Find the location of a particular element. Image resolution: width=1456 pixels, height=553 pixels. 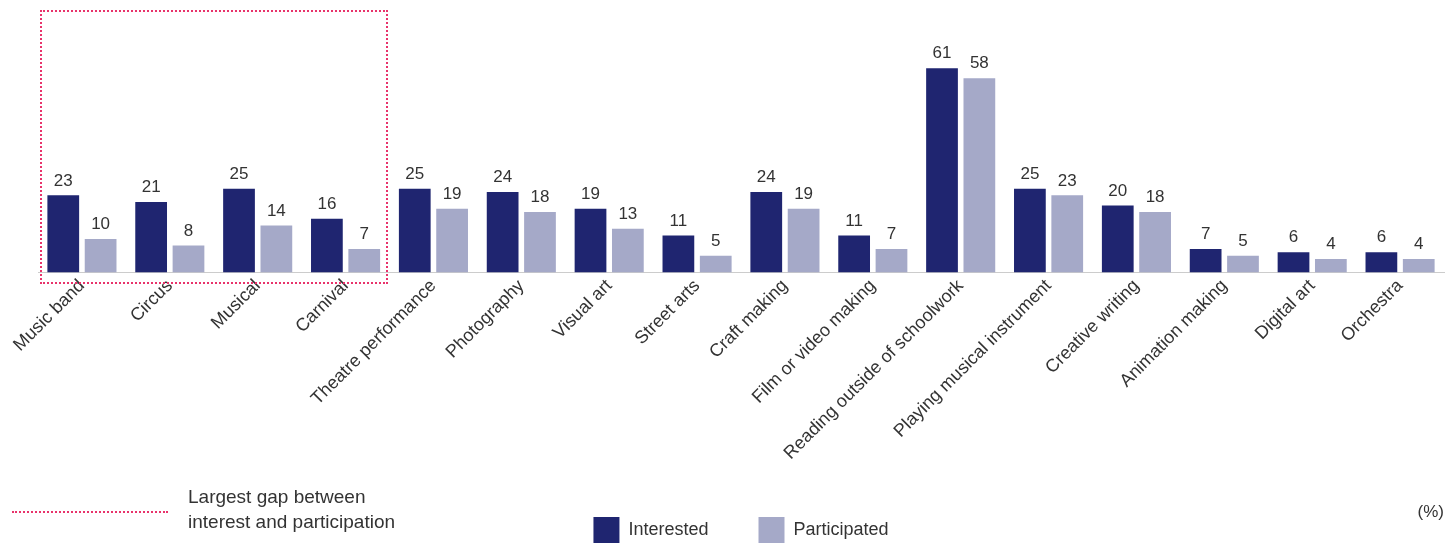

data-label: 21 is located at coordinates (151, 187).